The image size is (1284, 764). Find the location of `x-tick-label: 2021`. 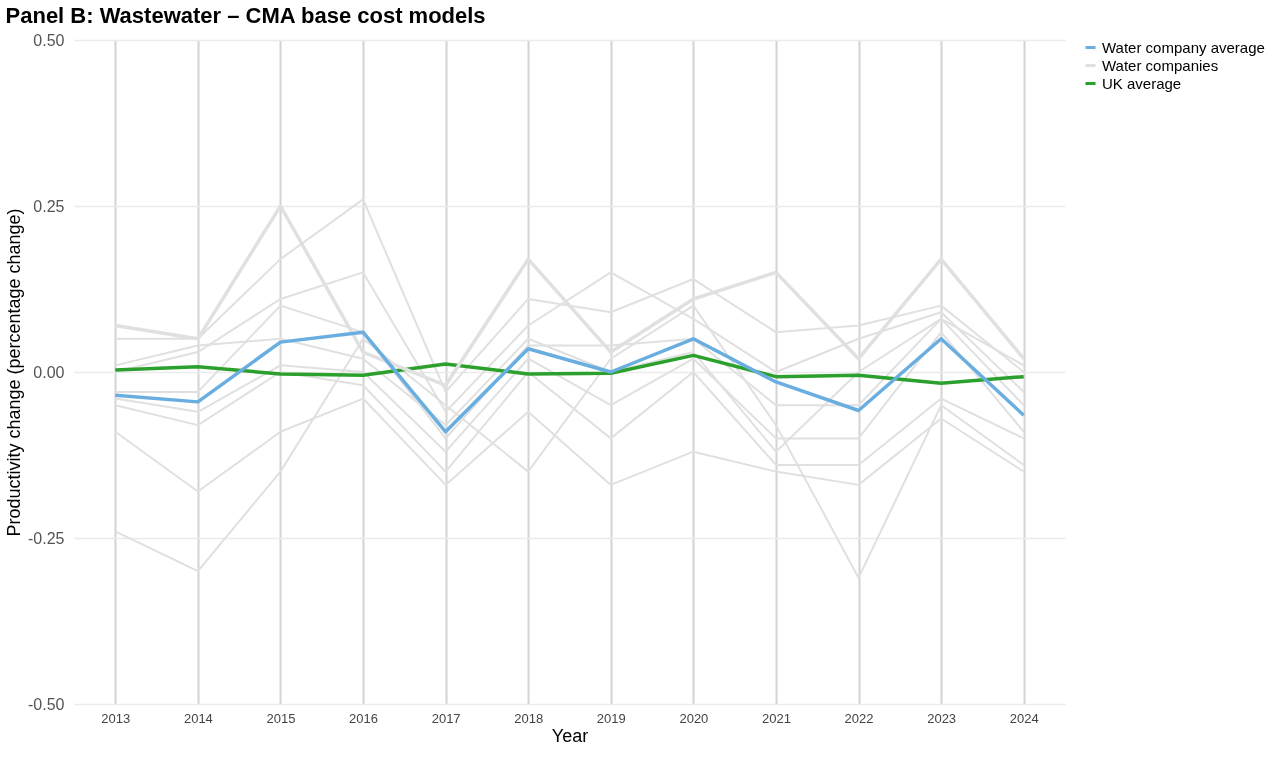

x-tick-label: 2021 is located at coordinates (776, 718).